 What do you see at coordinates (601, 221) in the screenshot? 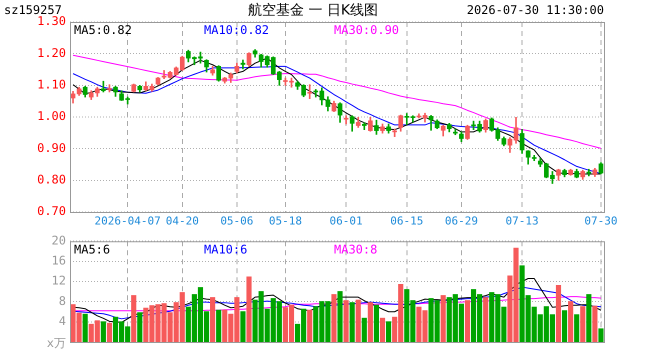
I see `x-tick-label: 07-30` at bounding box center [601, 221].